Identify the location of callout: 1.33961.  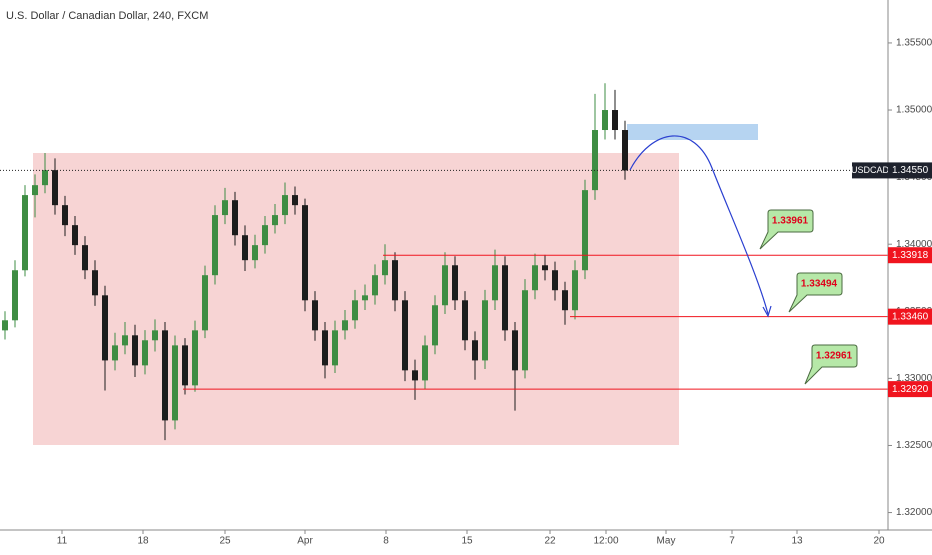
(786, 229).